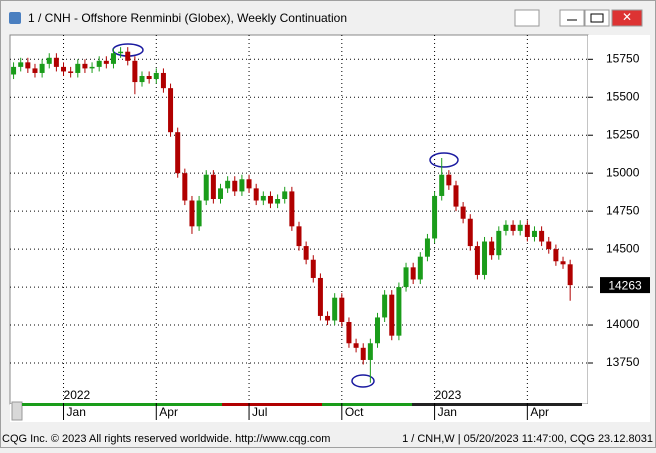 This screenshot has height=453, width=656. I want to click on window-buttons: ✕, so click(578, 18).